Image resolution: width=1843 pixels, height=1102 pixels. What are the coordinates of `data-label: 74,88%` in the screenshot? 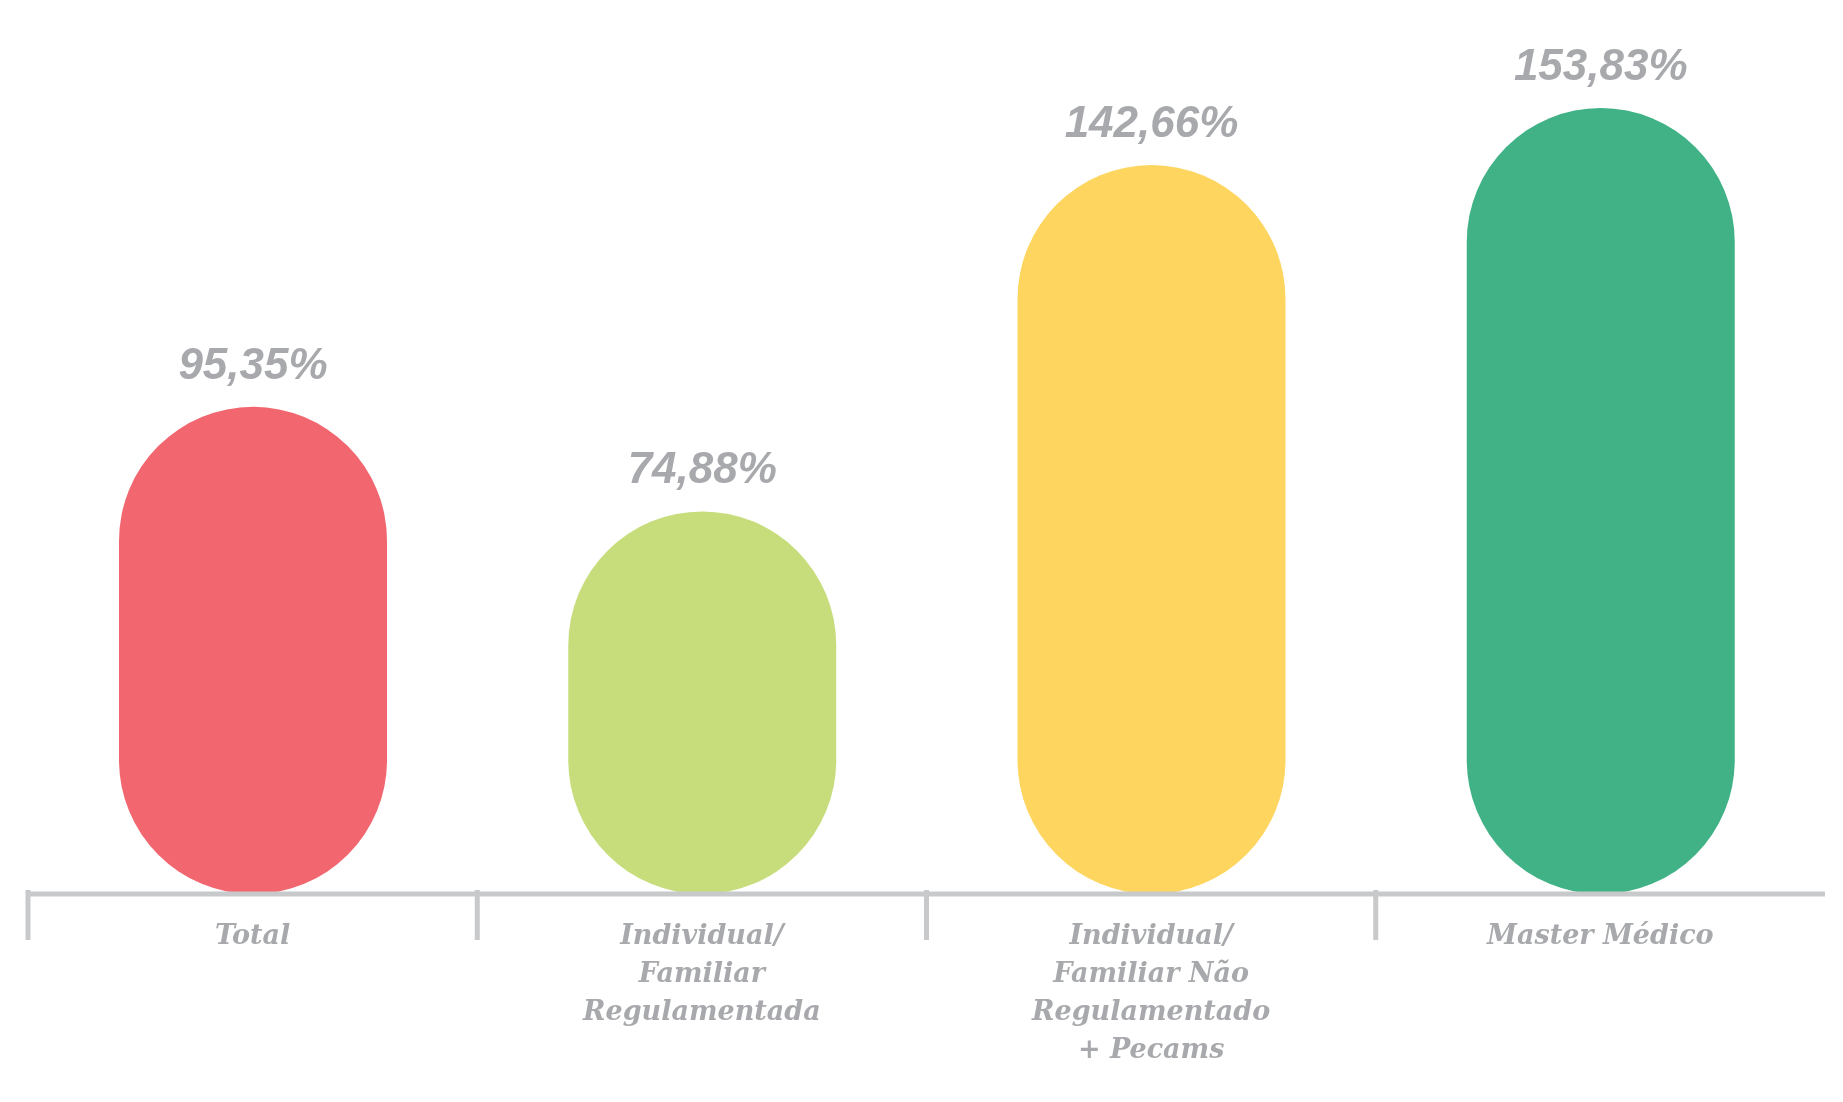 It's located at (702, 468).